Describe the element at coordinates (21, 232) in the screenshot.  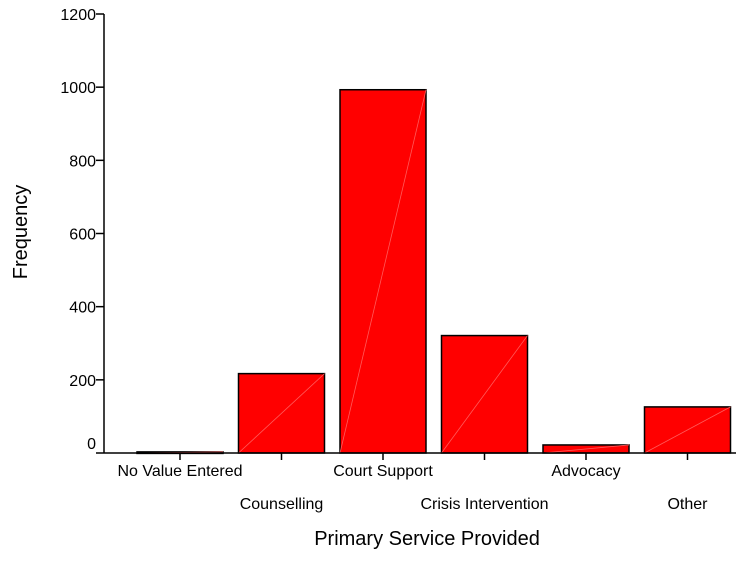
I see `y-axis-title: Frequency` at that location.